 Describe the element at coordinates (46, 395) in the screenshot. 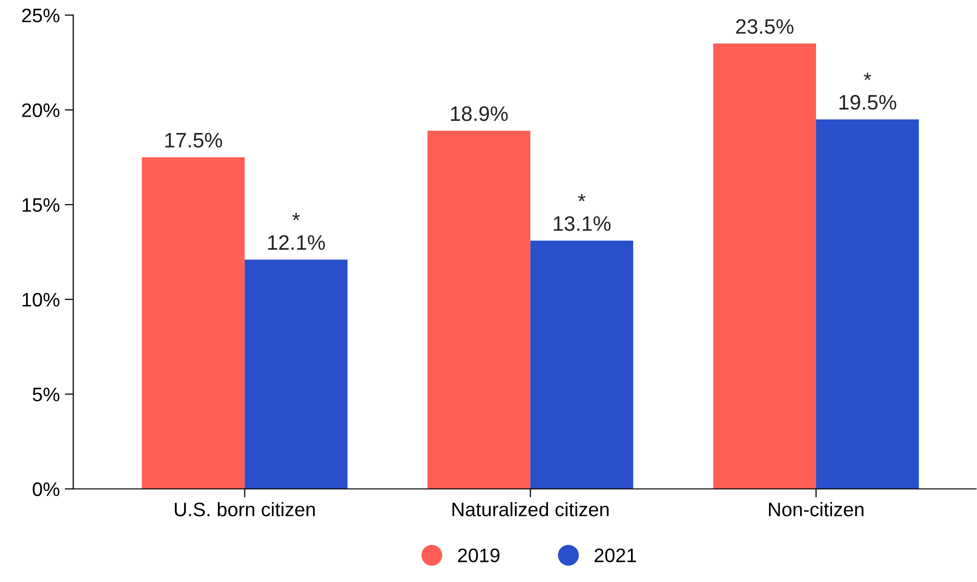

I see `y-tick-label: 5%` at that location.